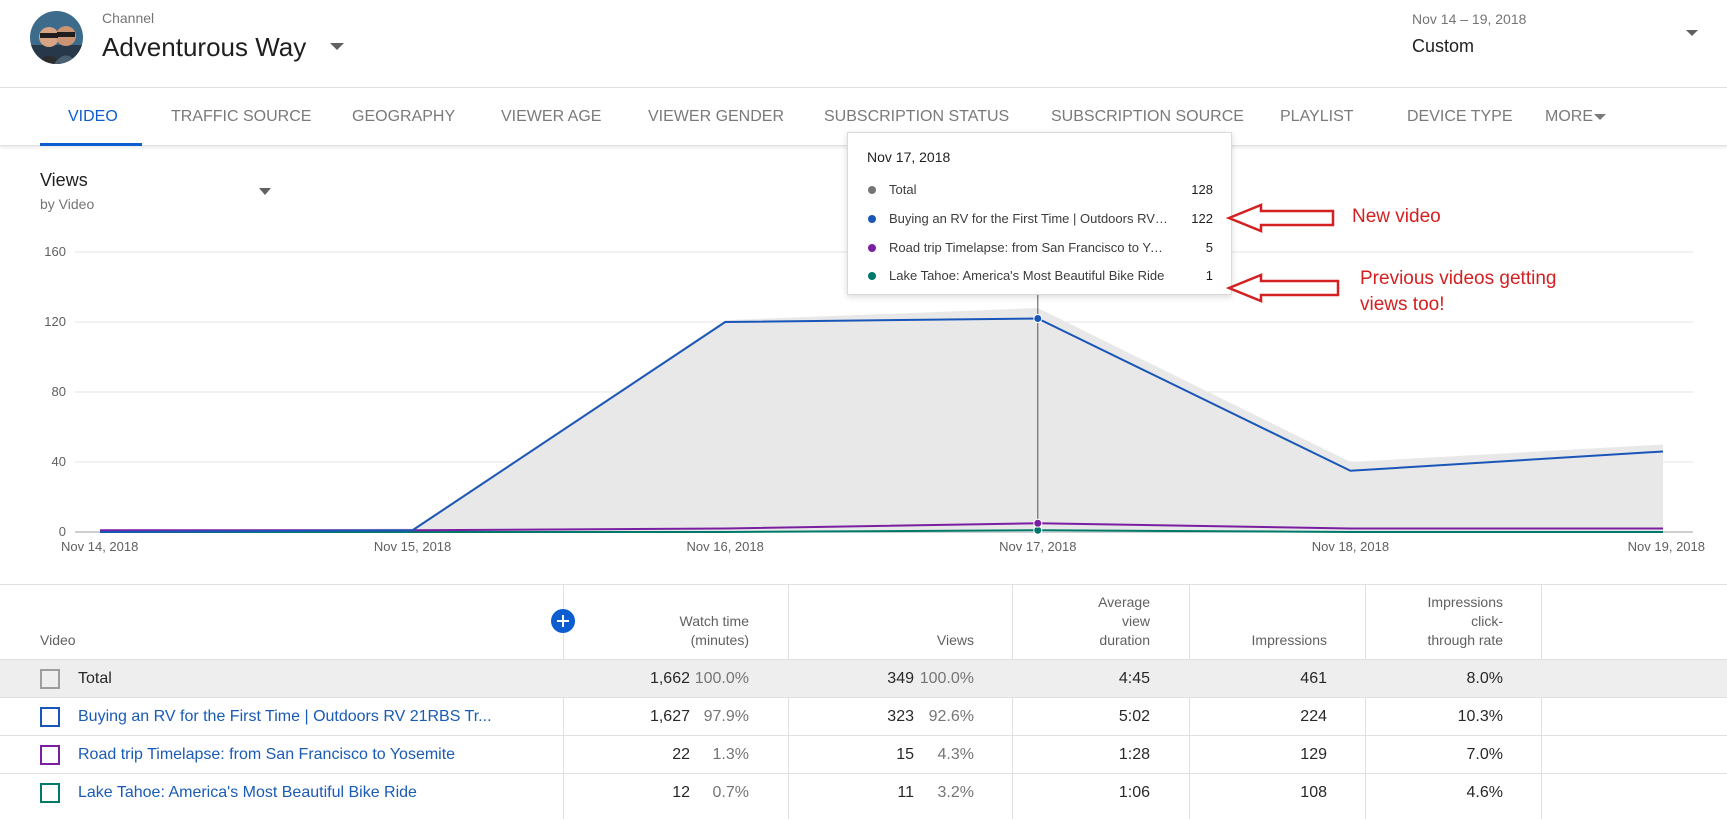  Describe the element at coordinates (714, 621) in the screenshot. I see `header-line: Watch time` at that location.